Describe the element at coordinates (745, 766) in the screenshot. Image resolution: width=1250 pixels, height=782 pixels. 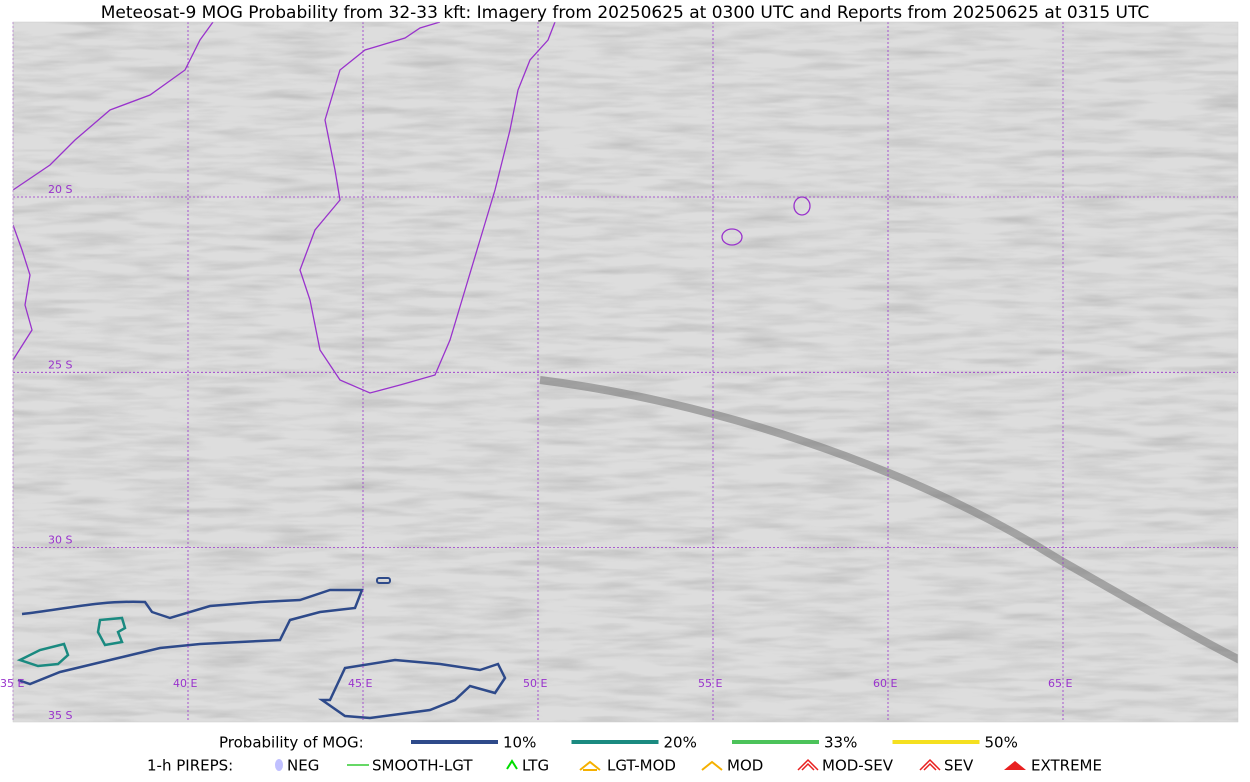
I see `legend-text: MOD` at that location.